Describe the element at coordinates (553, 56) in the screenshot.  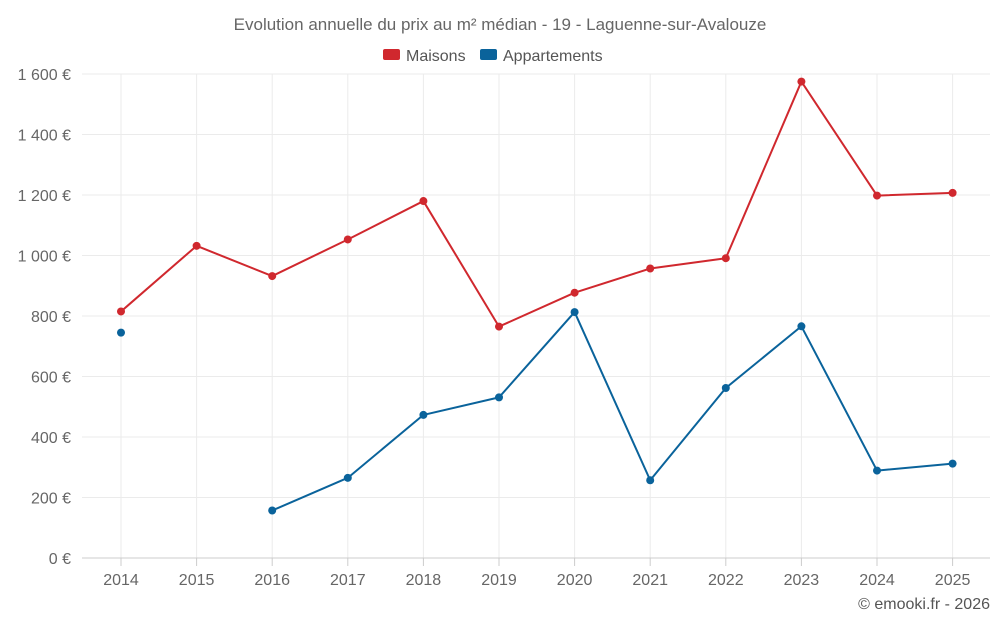
I see `legend-label: Appartements` at that location.